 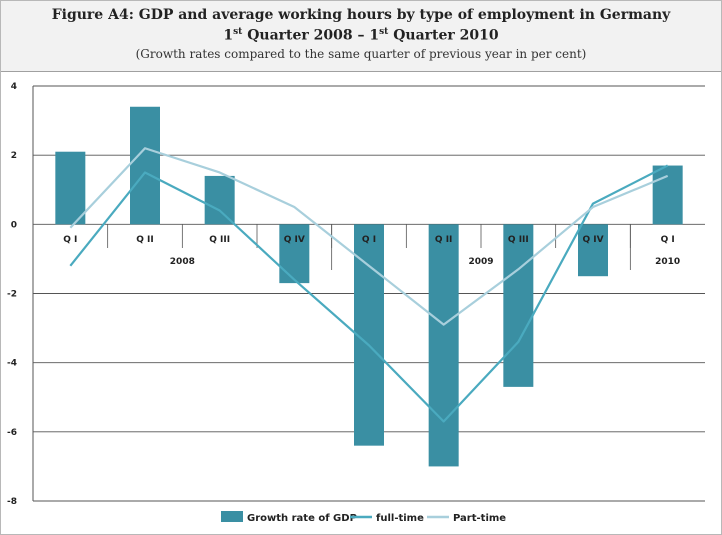 What do you see at coordinates (400, 518) in the screenshot?
I see `legend-label-full-time: full-time` at bounding box center [400, 518].